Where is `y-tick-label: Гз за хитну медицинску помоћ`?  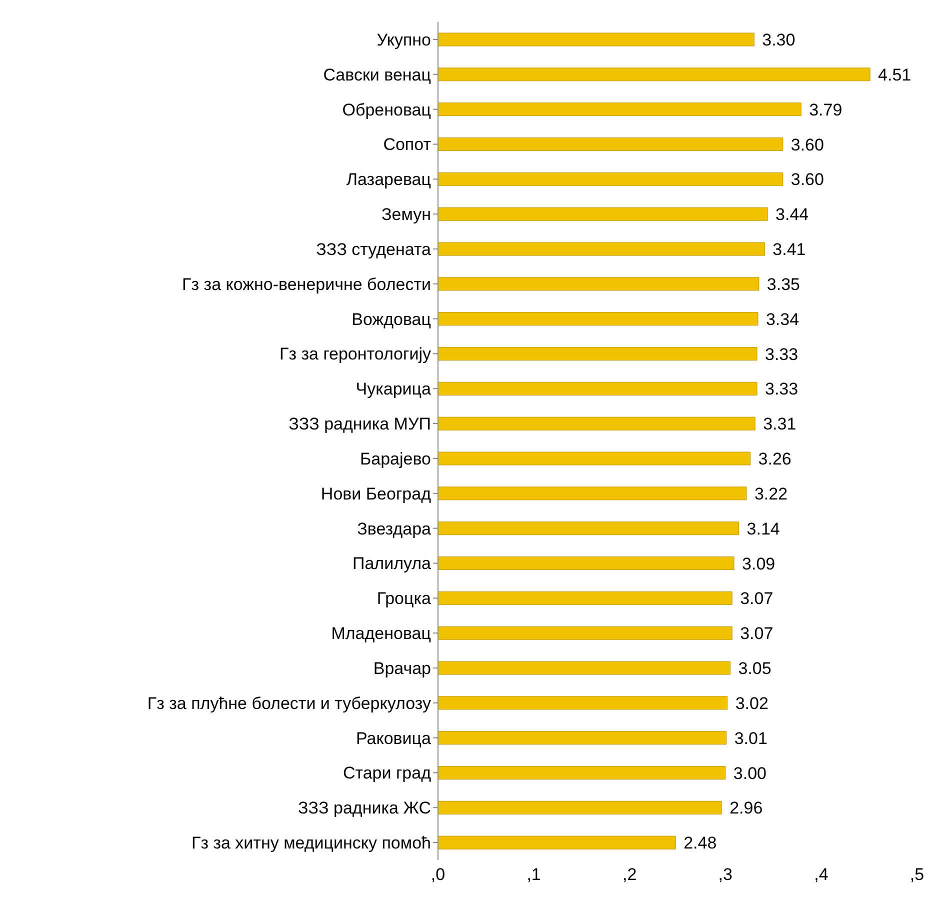 y-tick-label: Гз за хитну медицинску помоћ is located at coordinates (311, 843).